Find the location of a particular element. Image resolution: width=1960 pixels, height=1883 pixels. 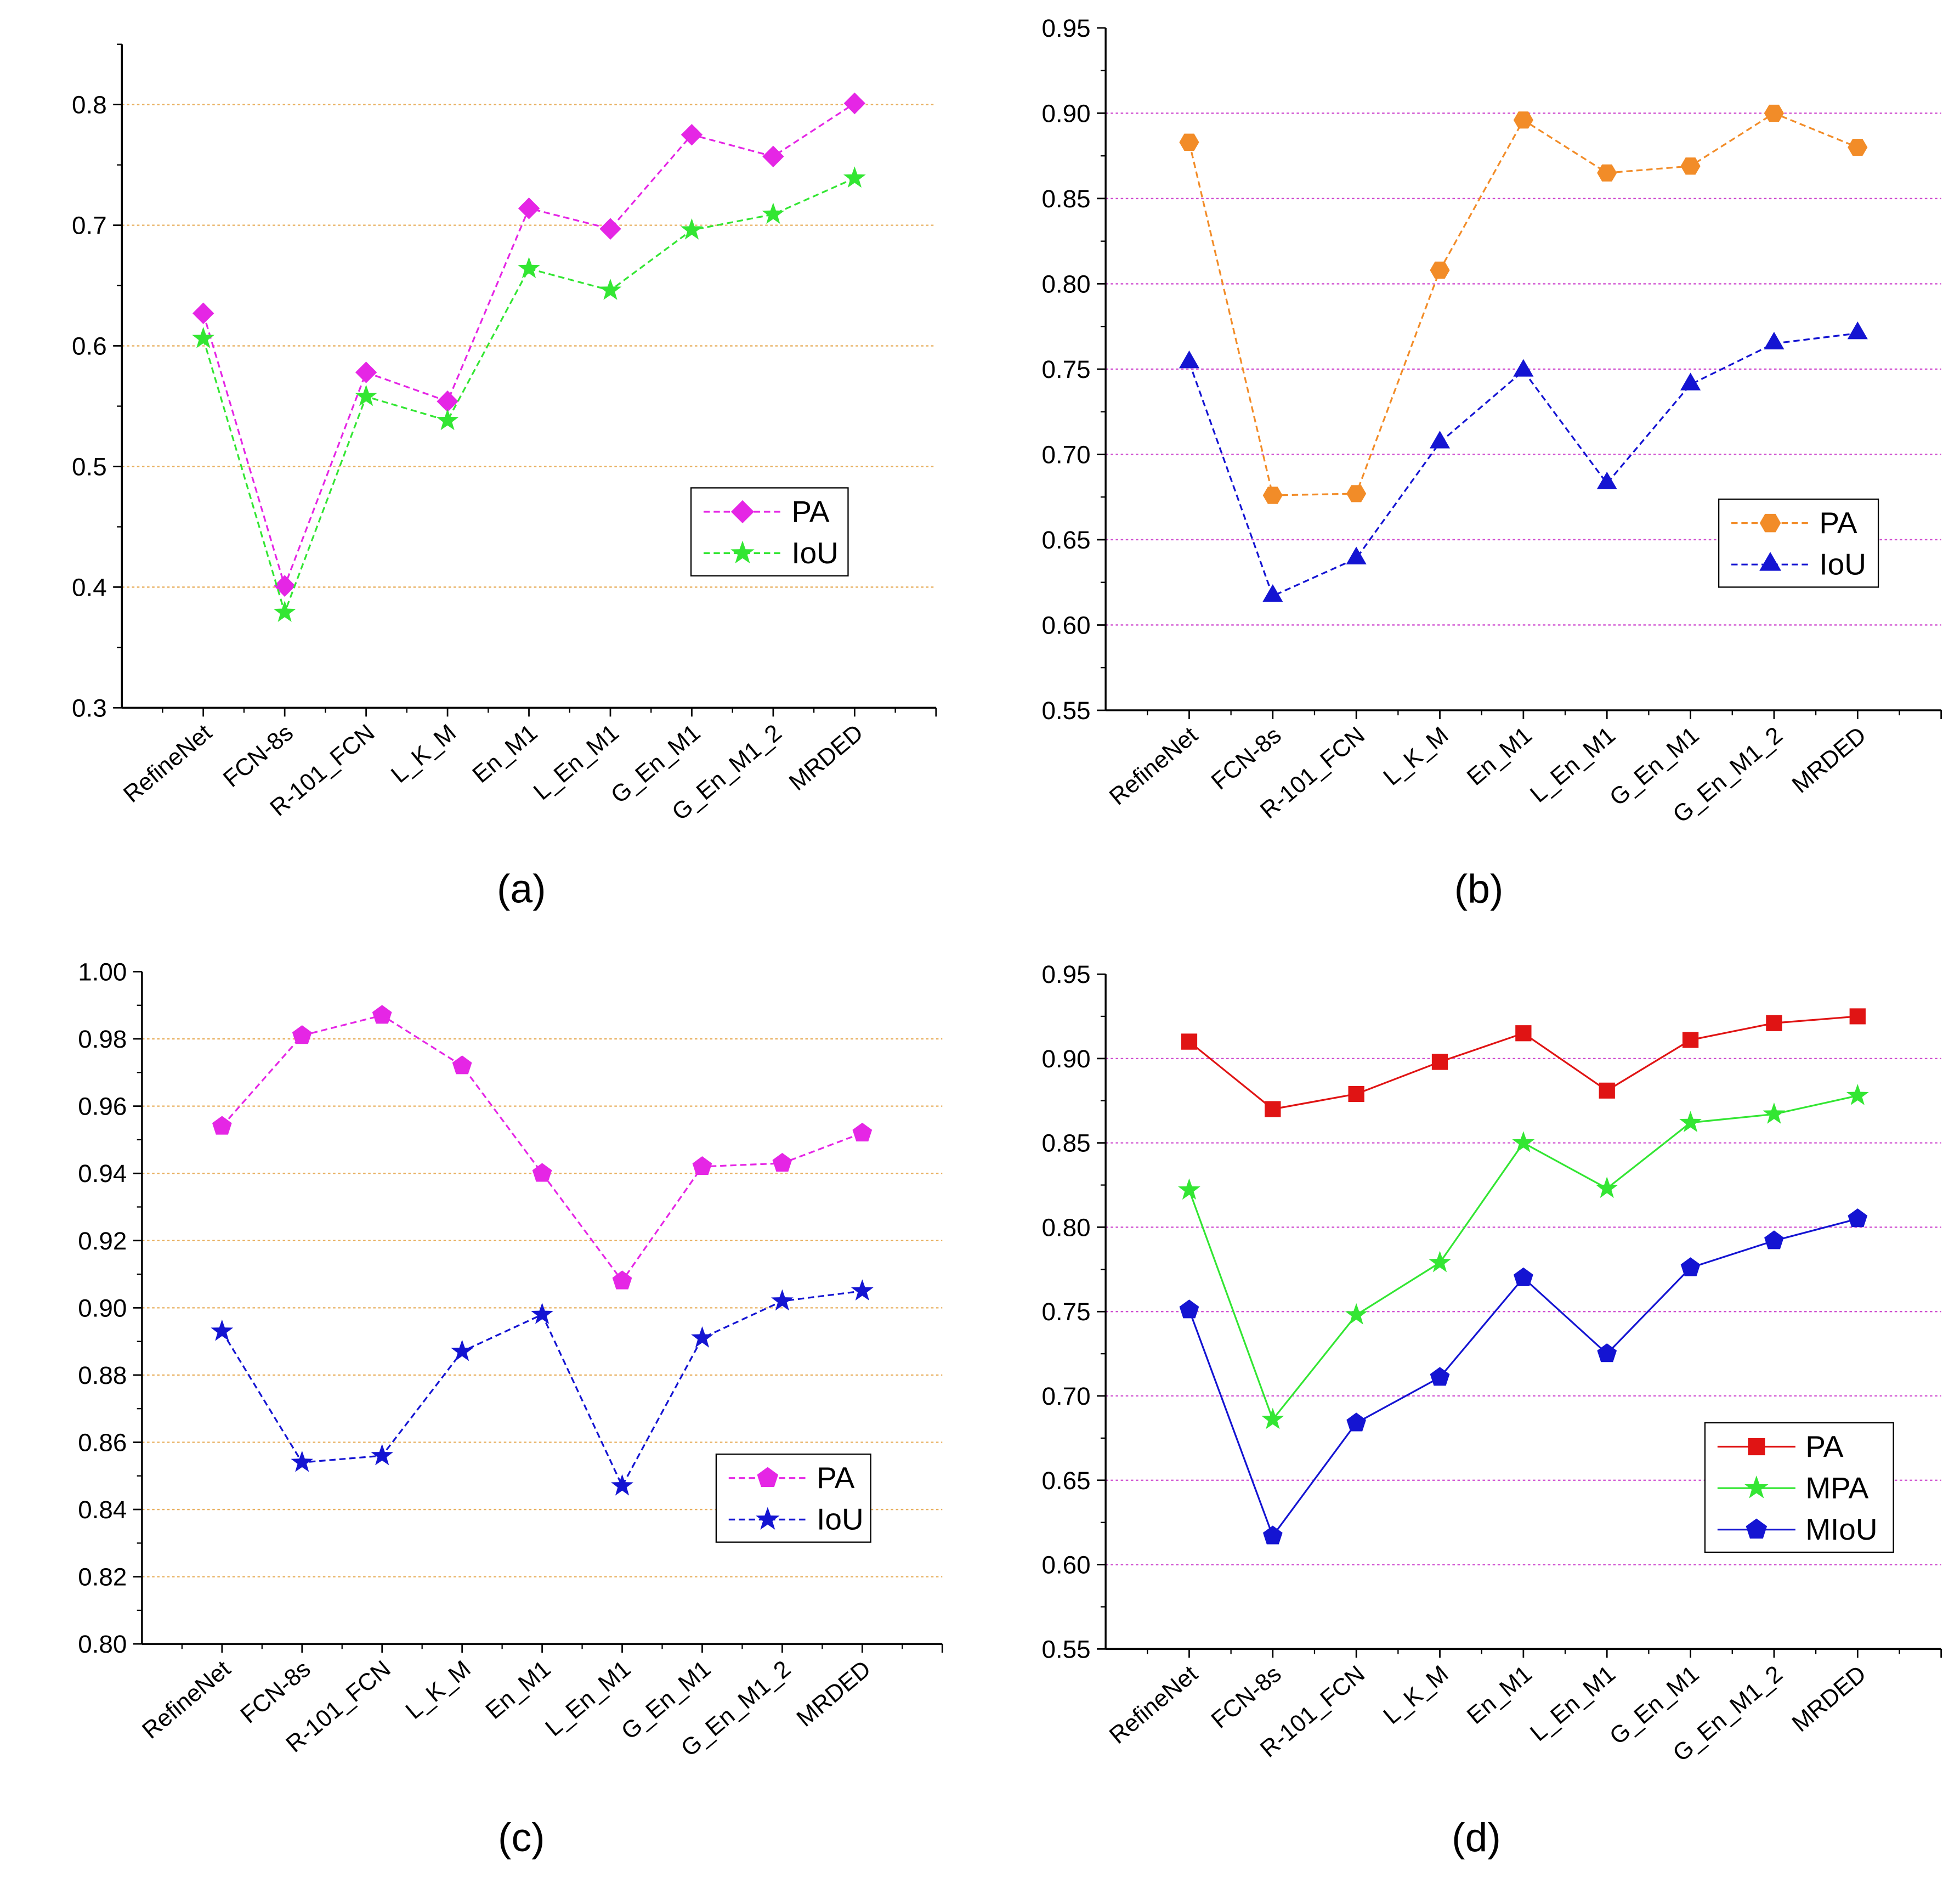

y-tick-label: 0.84 is located at coordinates (102, 1510).